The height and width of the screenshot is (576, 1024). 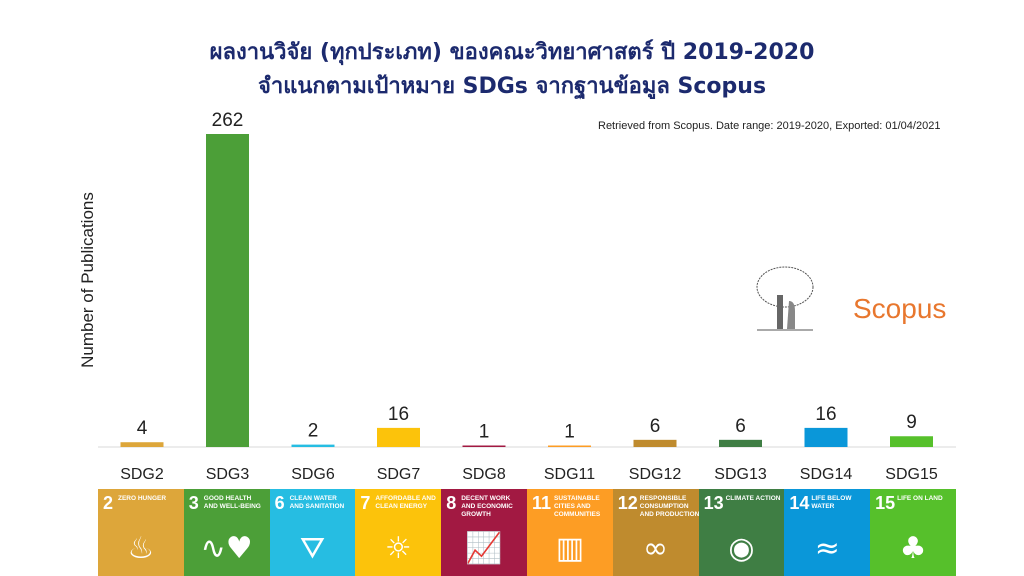 What do you see at coordinates (920, 498) in the screenshot?
I see `sdg-label: LIFE ON LAND` at bounding box center [920, 498].